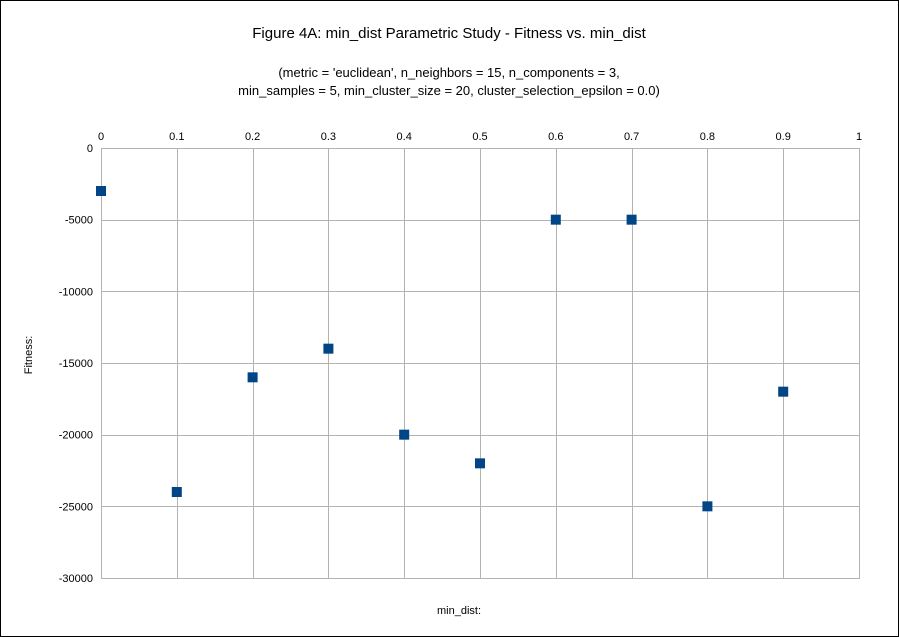 The height and width of the screenshot is (637, 899). I want to click on x-tick-label: 0.7, so click(631, 137).